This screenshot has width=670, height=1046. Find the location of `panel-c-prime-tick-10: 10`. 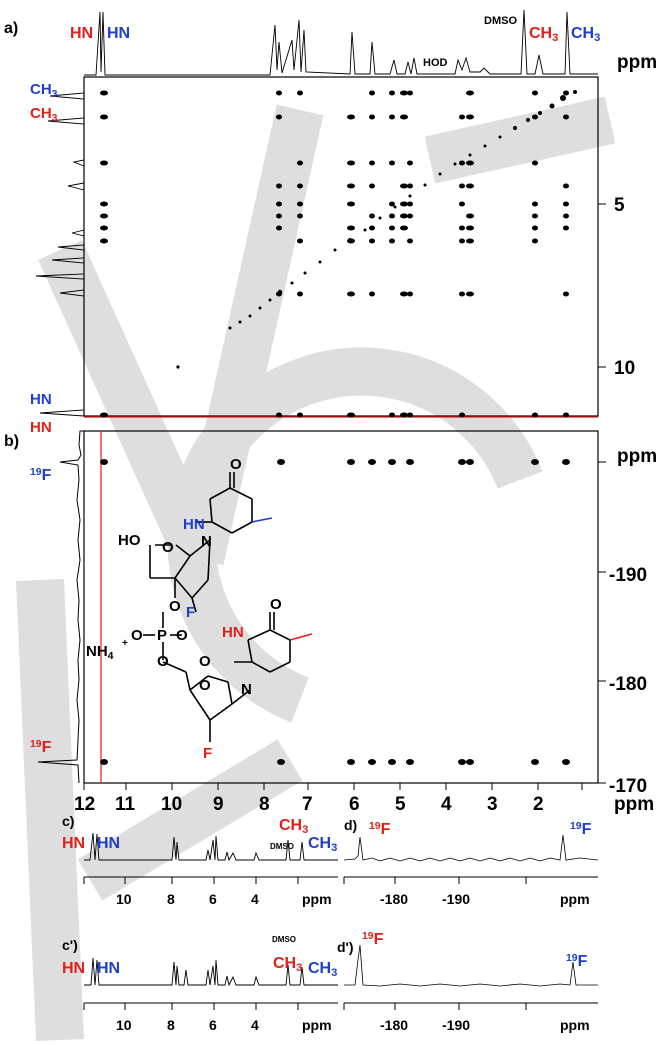

panel-c-prime-tick-10: 10 is located at coordinates (124, 1025).